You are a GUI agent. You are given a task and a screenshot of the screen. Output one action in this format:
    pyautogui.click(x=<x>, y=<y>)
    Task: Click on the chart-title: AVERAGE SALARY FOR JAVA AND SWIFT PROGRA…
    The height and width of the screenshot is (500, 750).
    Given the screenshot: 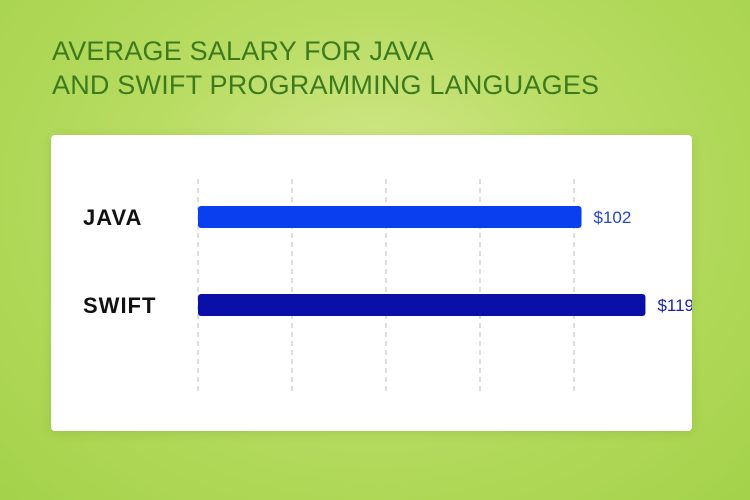 What is the action you would take?
    pyautogui.click(x=325, y=68)
    